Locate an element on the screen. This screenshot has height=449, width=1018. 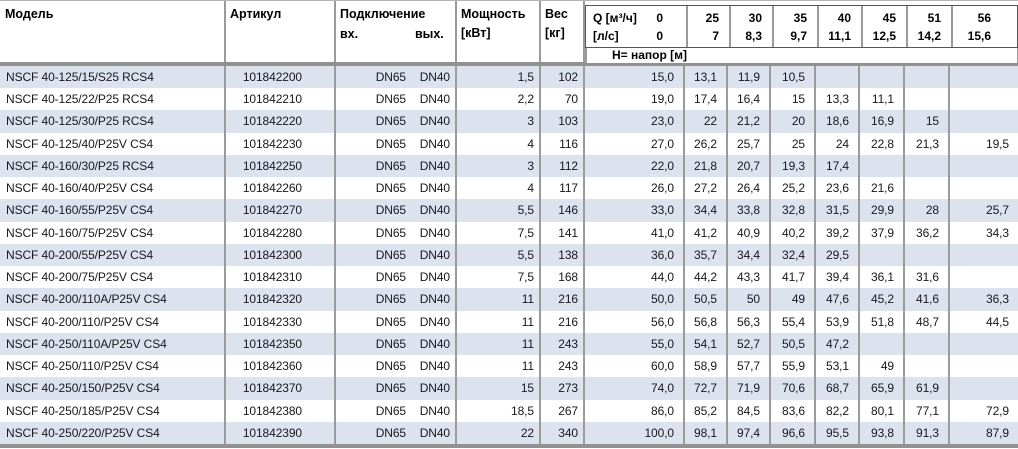
head-value-cell: 36,0 is located at coordinates (635, 255).